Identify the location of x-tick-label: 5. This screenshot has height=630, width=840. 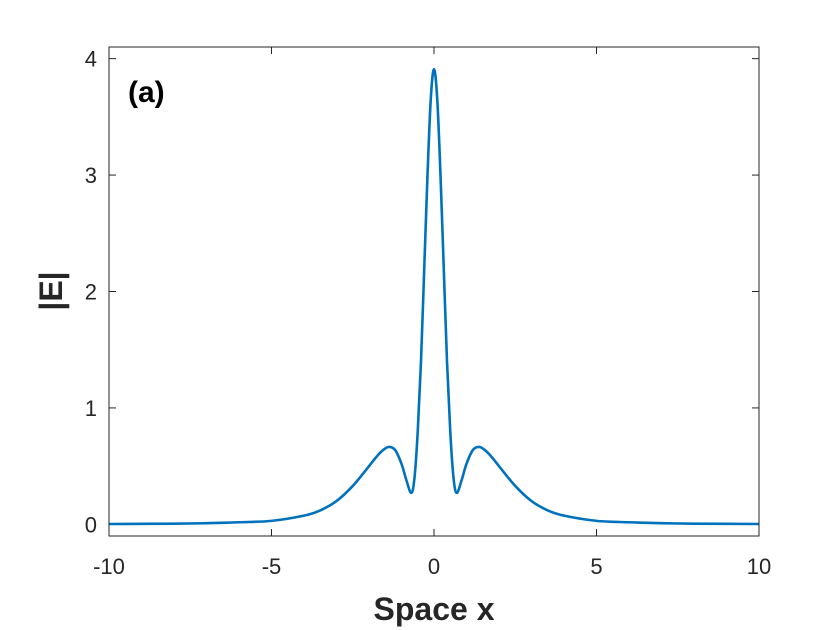
(596, 566).